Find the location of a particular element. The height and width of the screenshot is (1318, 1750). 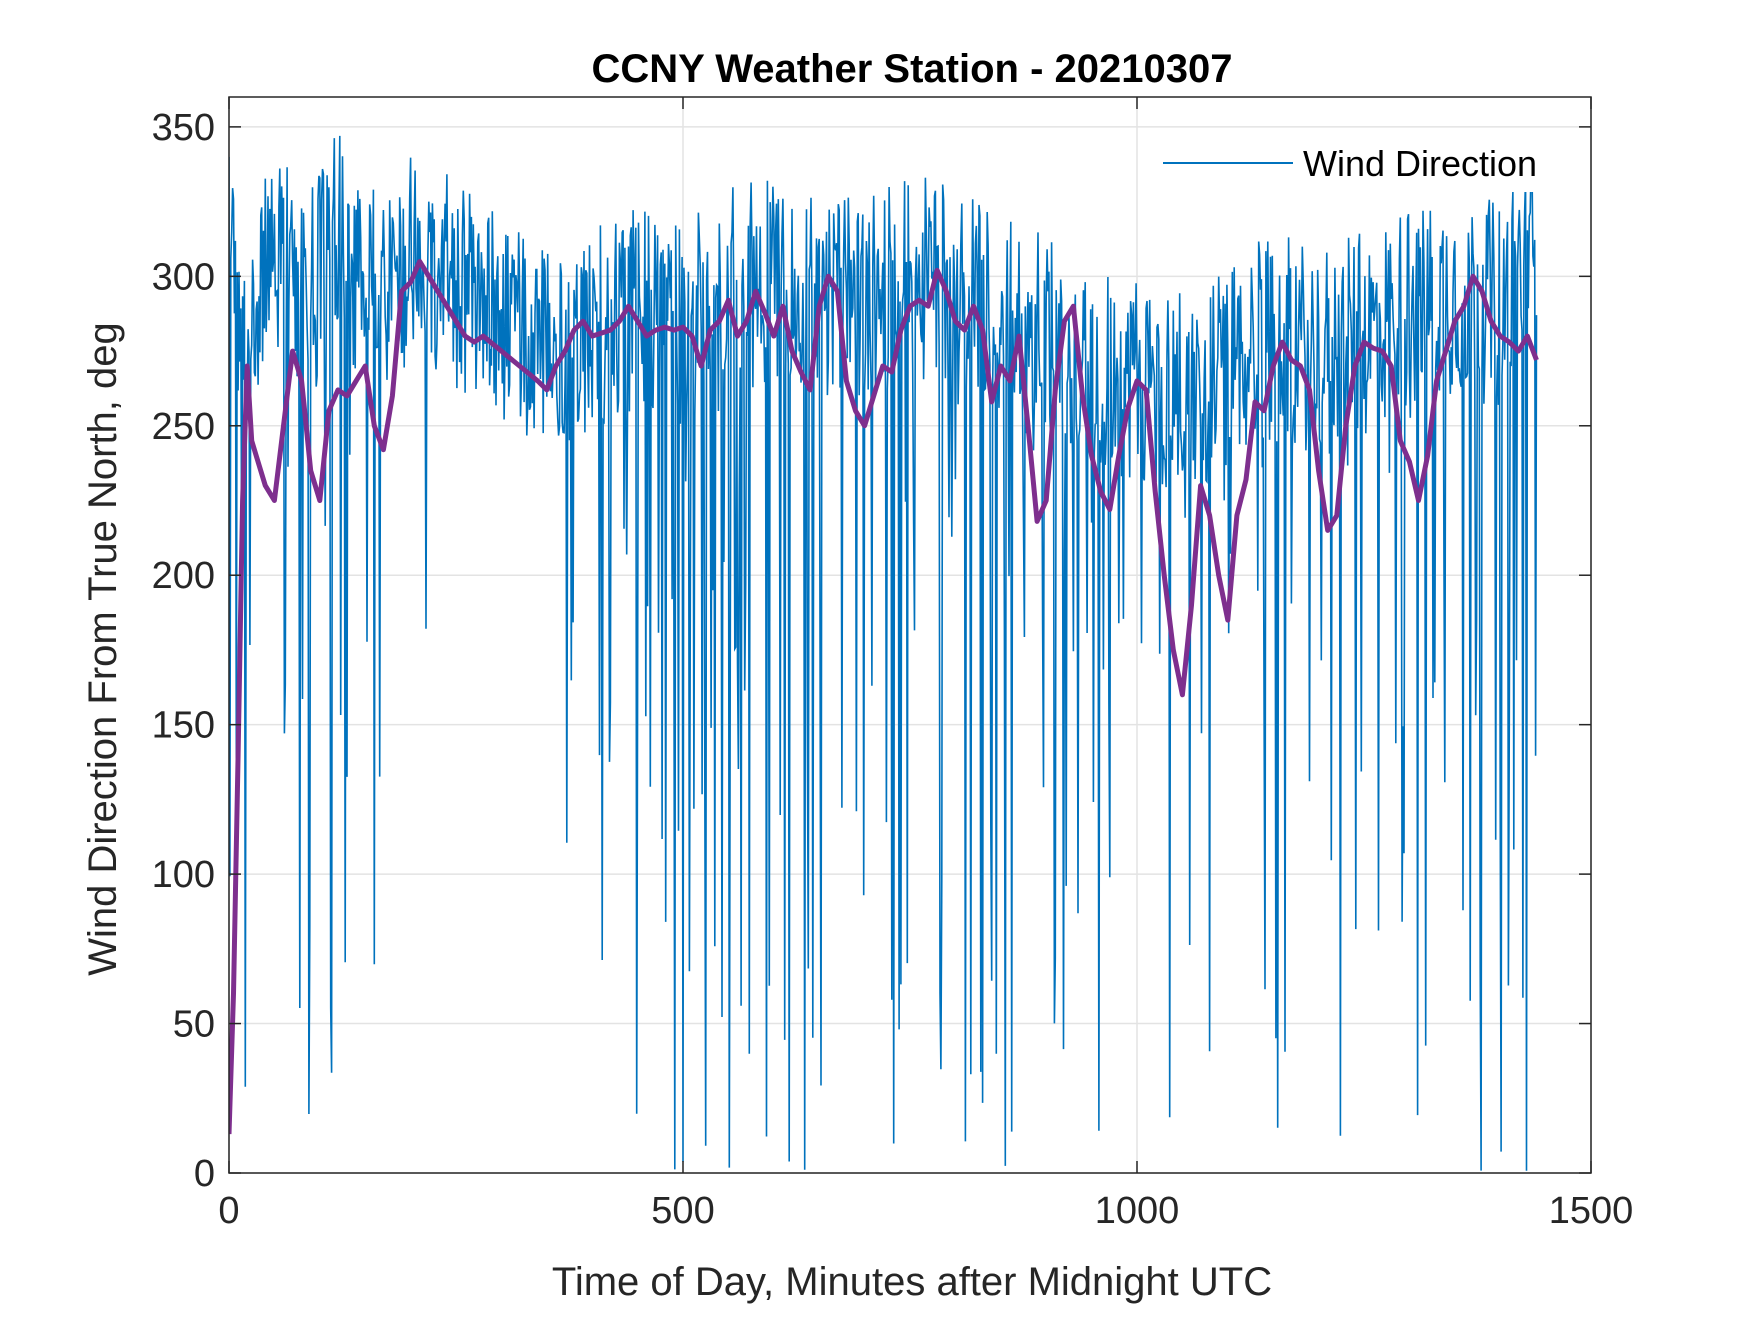

y-tick-label: 50 is located at coordinates (194, 1025).